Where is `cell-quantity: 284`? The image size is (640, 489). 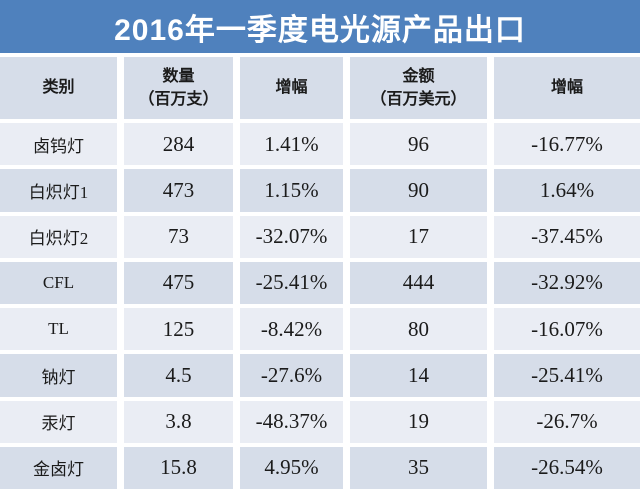 cell-quantity: 284 is located at coordinates (178, 144).